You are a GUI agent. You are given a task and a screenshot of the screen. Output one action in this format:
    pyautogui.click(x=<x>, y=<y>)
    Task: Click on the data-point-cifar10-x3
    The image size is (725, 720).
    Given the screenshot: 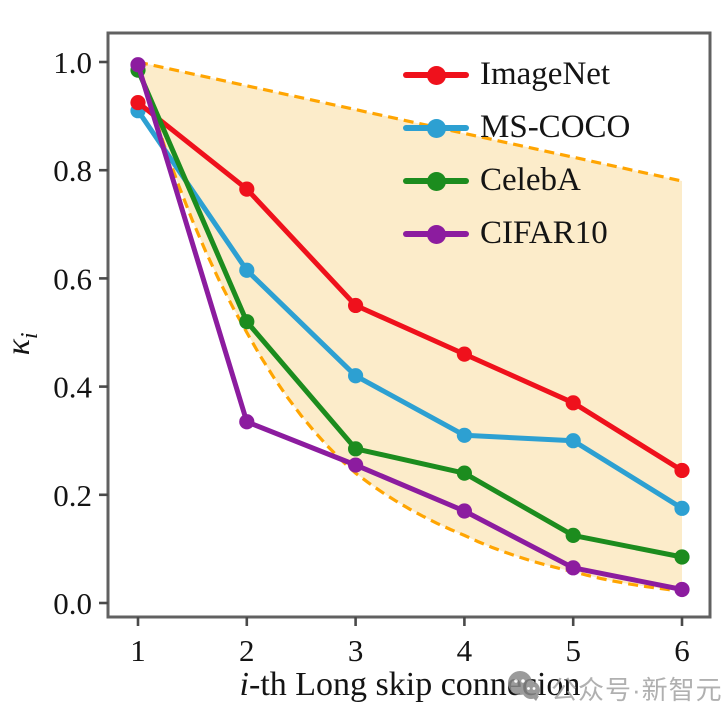 What is the action you would take?
    pyautogui.click(x=356, y=465)
    